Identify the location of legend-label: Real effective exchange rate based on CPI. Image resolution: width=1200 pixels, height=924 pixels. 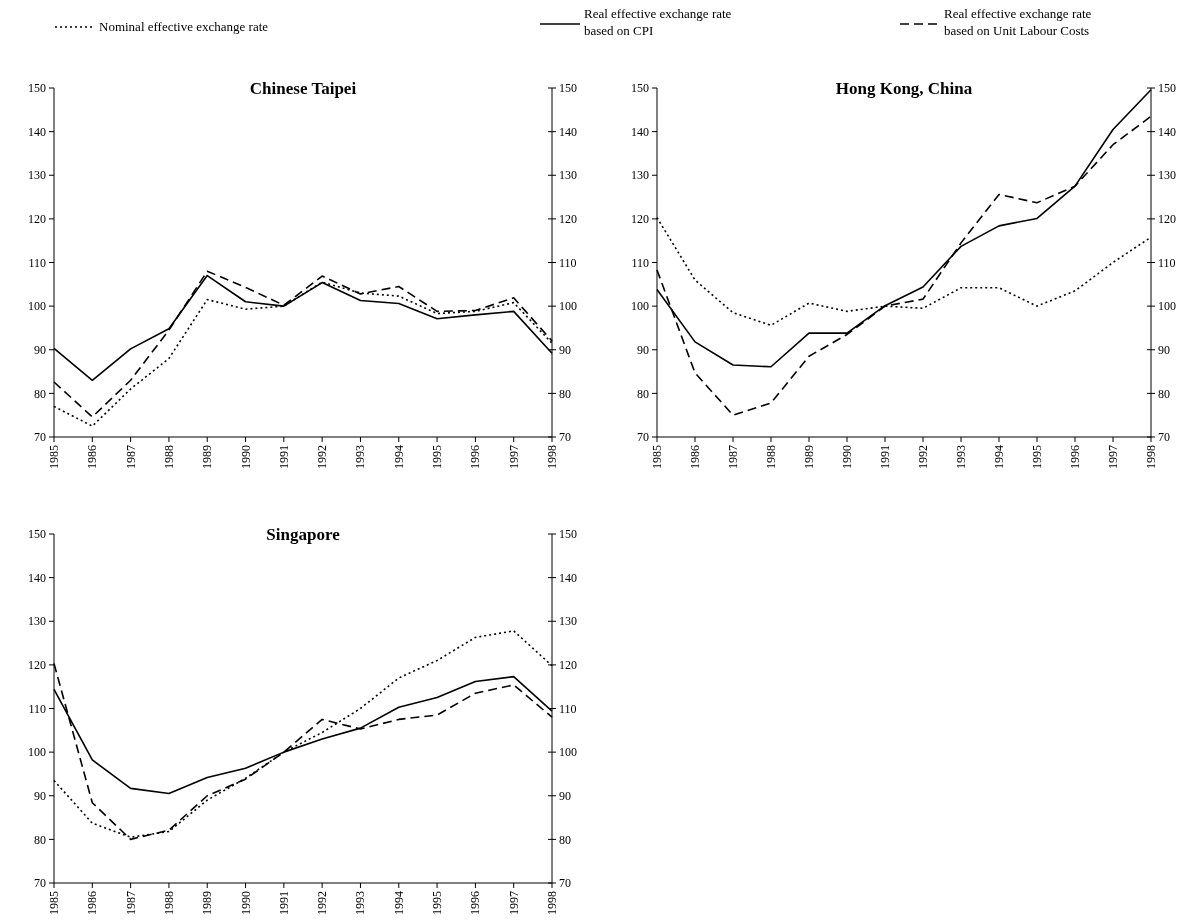
(658, 22).